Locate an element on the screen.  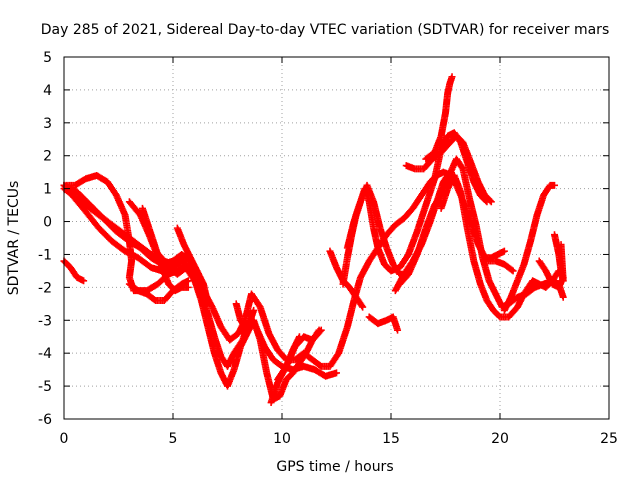
y-tick-label: 0 is located at coordinates (47, 223).